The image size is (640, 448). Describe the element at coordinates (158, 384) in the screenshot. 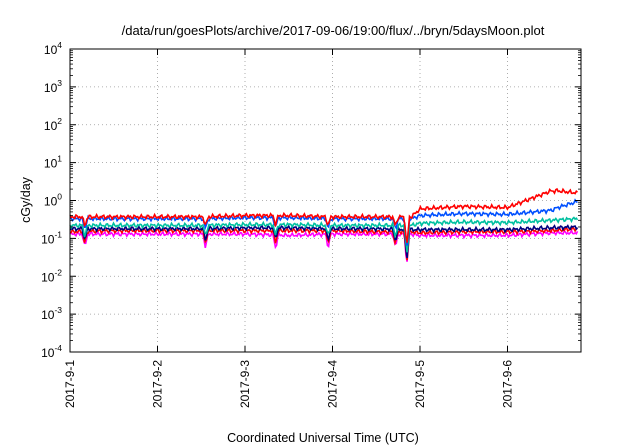

I see `x-tick-label: 2017-9-2` at that location.